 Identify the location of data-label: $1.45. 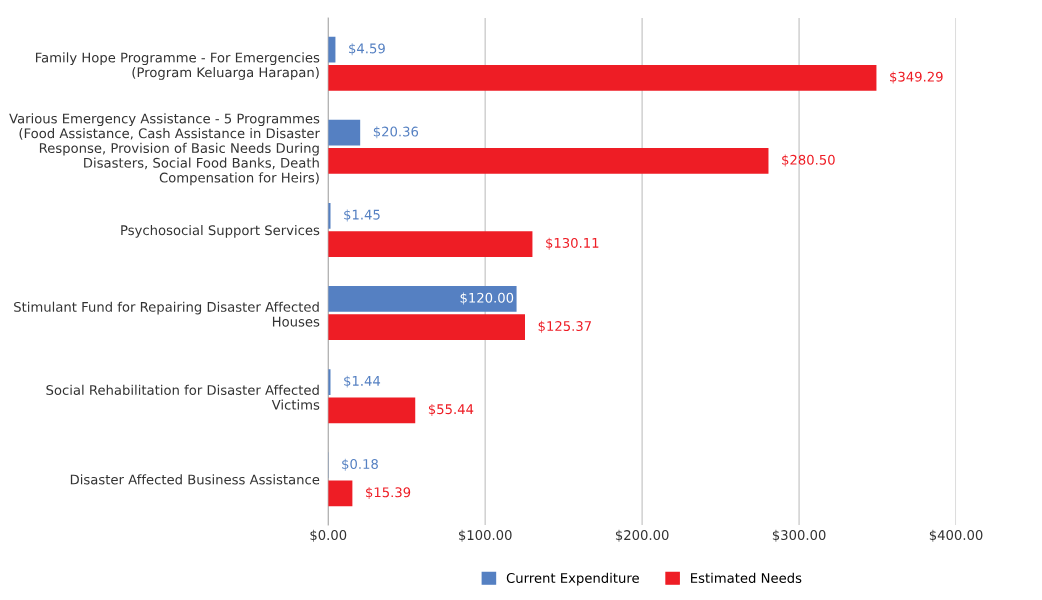
(362, 215).